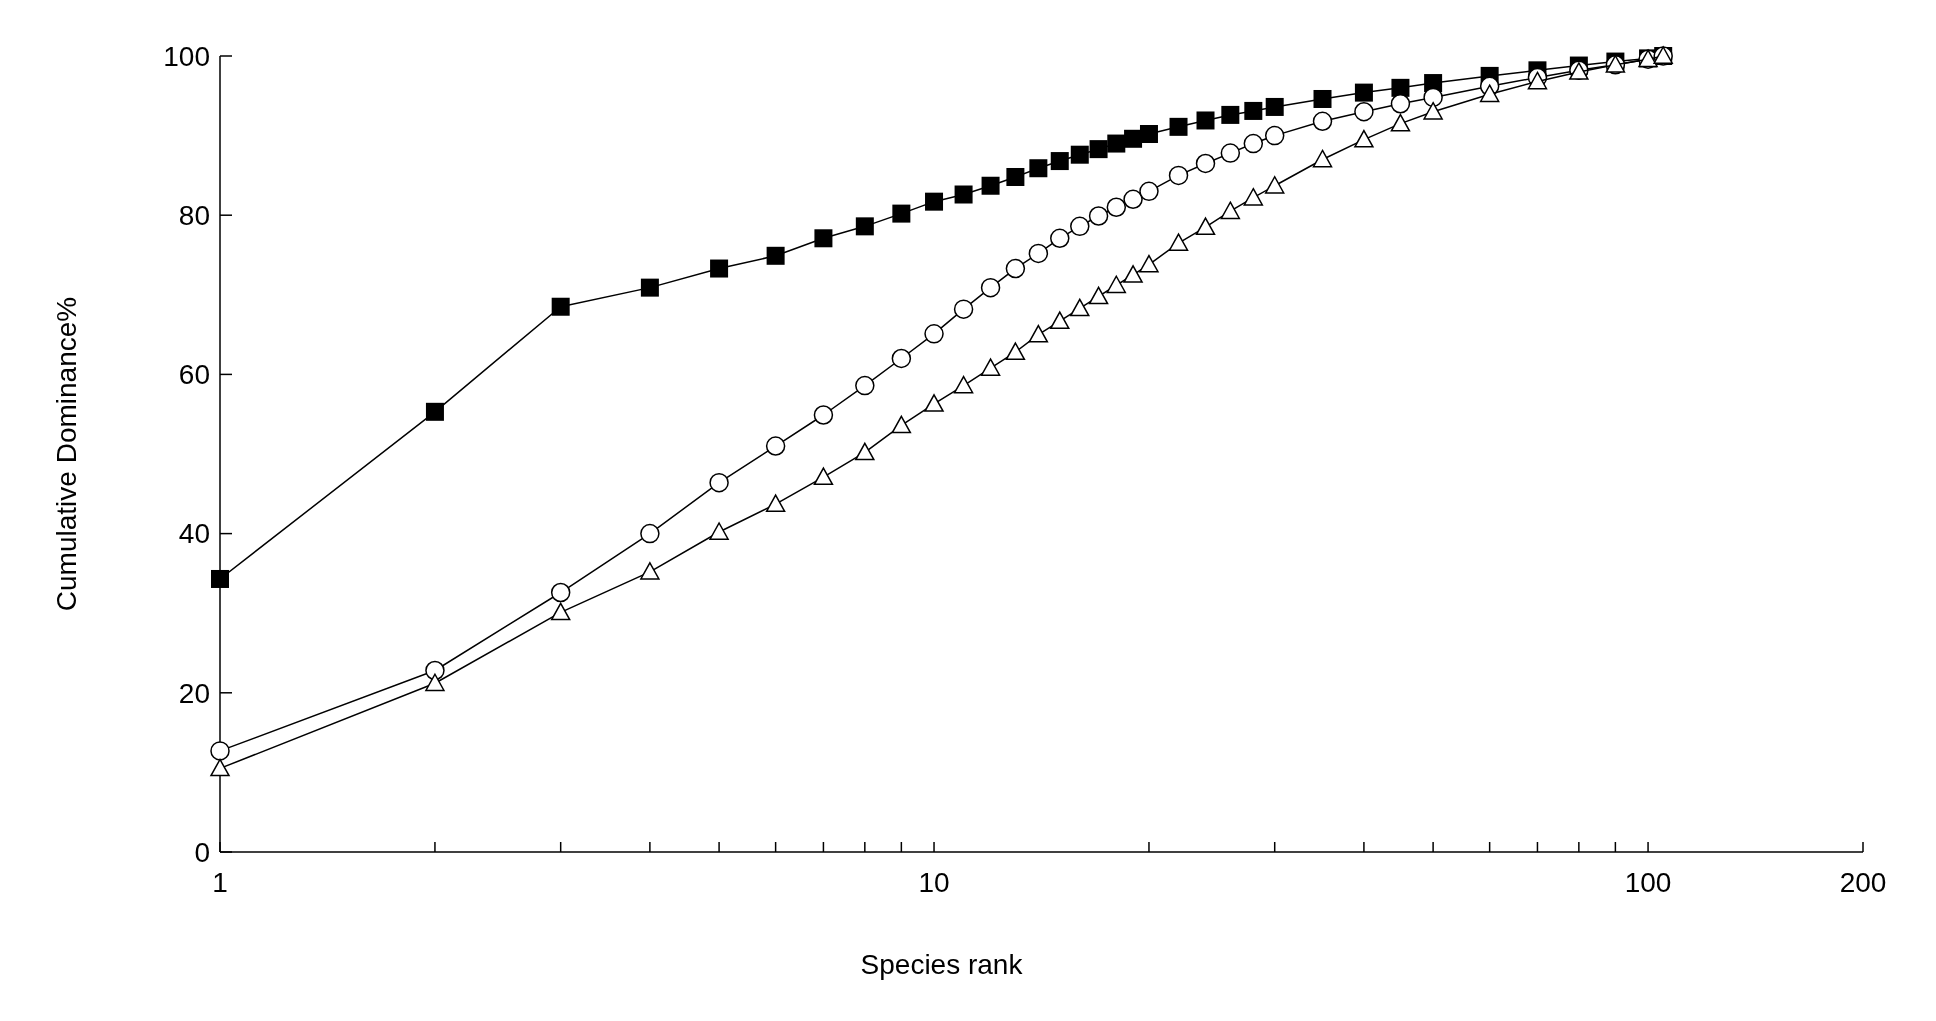 The height and width of the screenshot is (1021, 1936). I want to click on x-tick-label: 200, so click(1863, 882).